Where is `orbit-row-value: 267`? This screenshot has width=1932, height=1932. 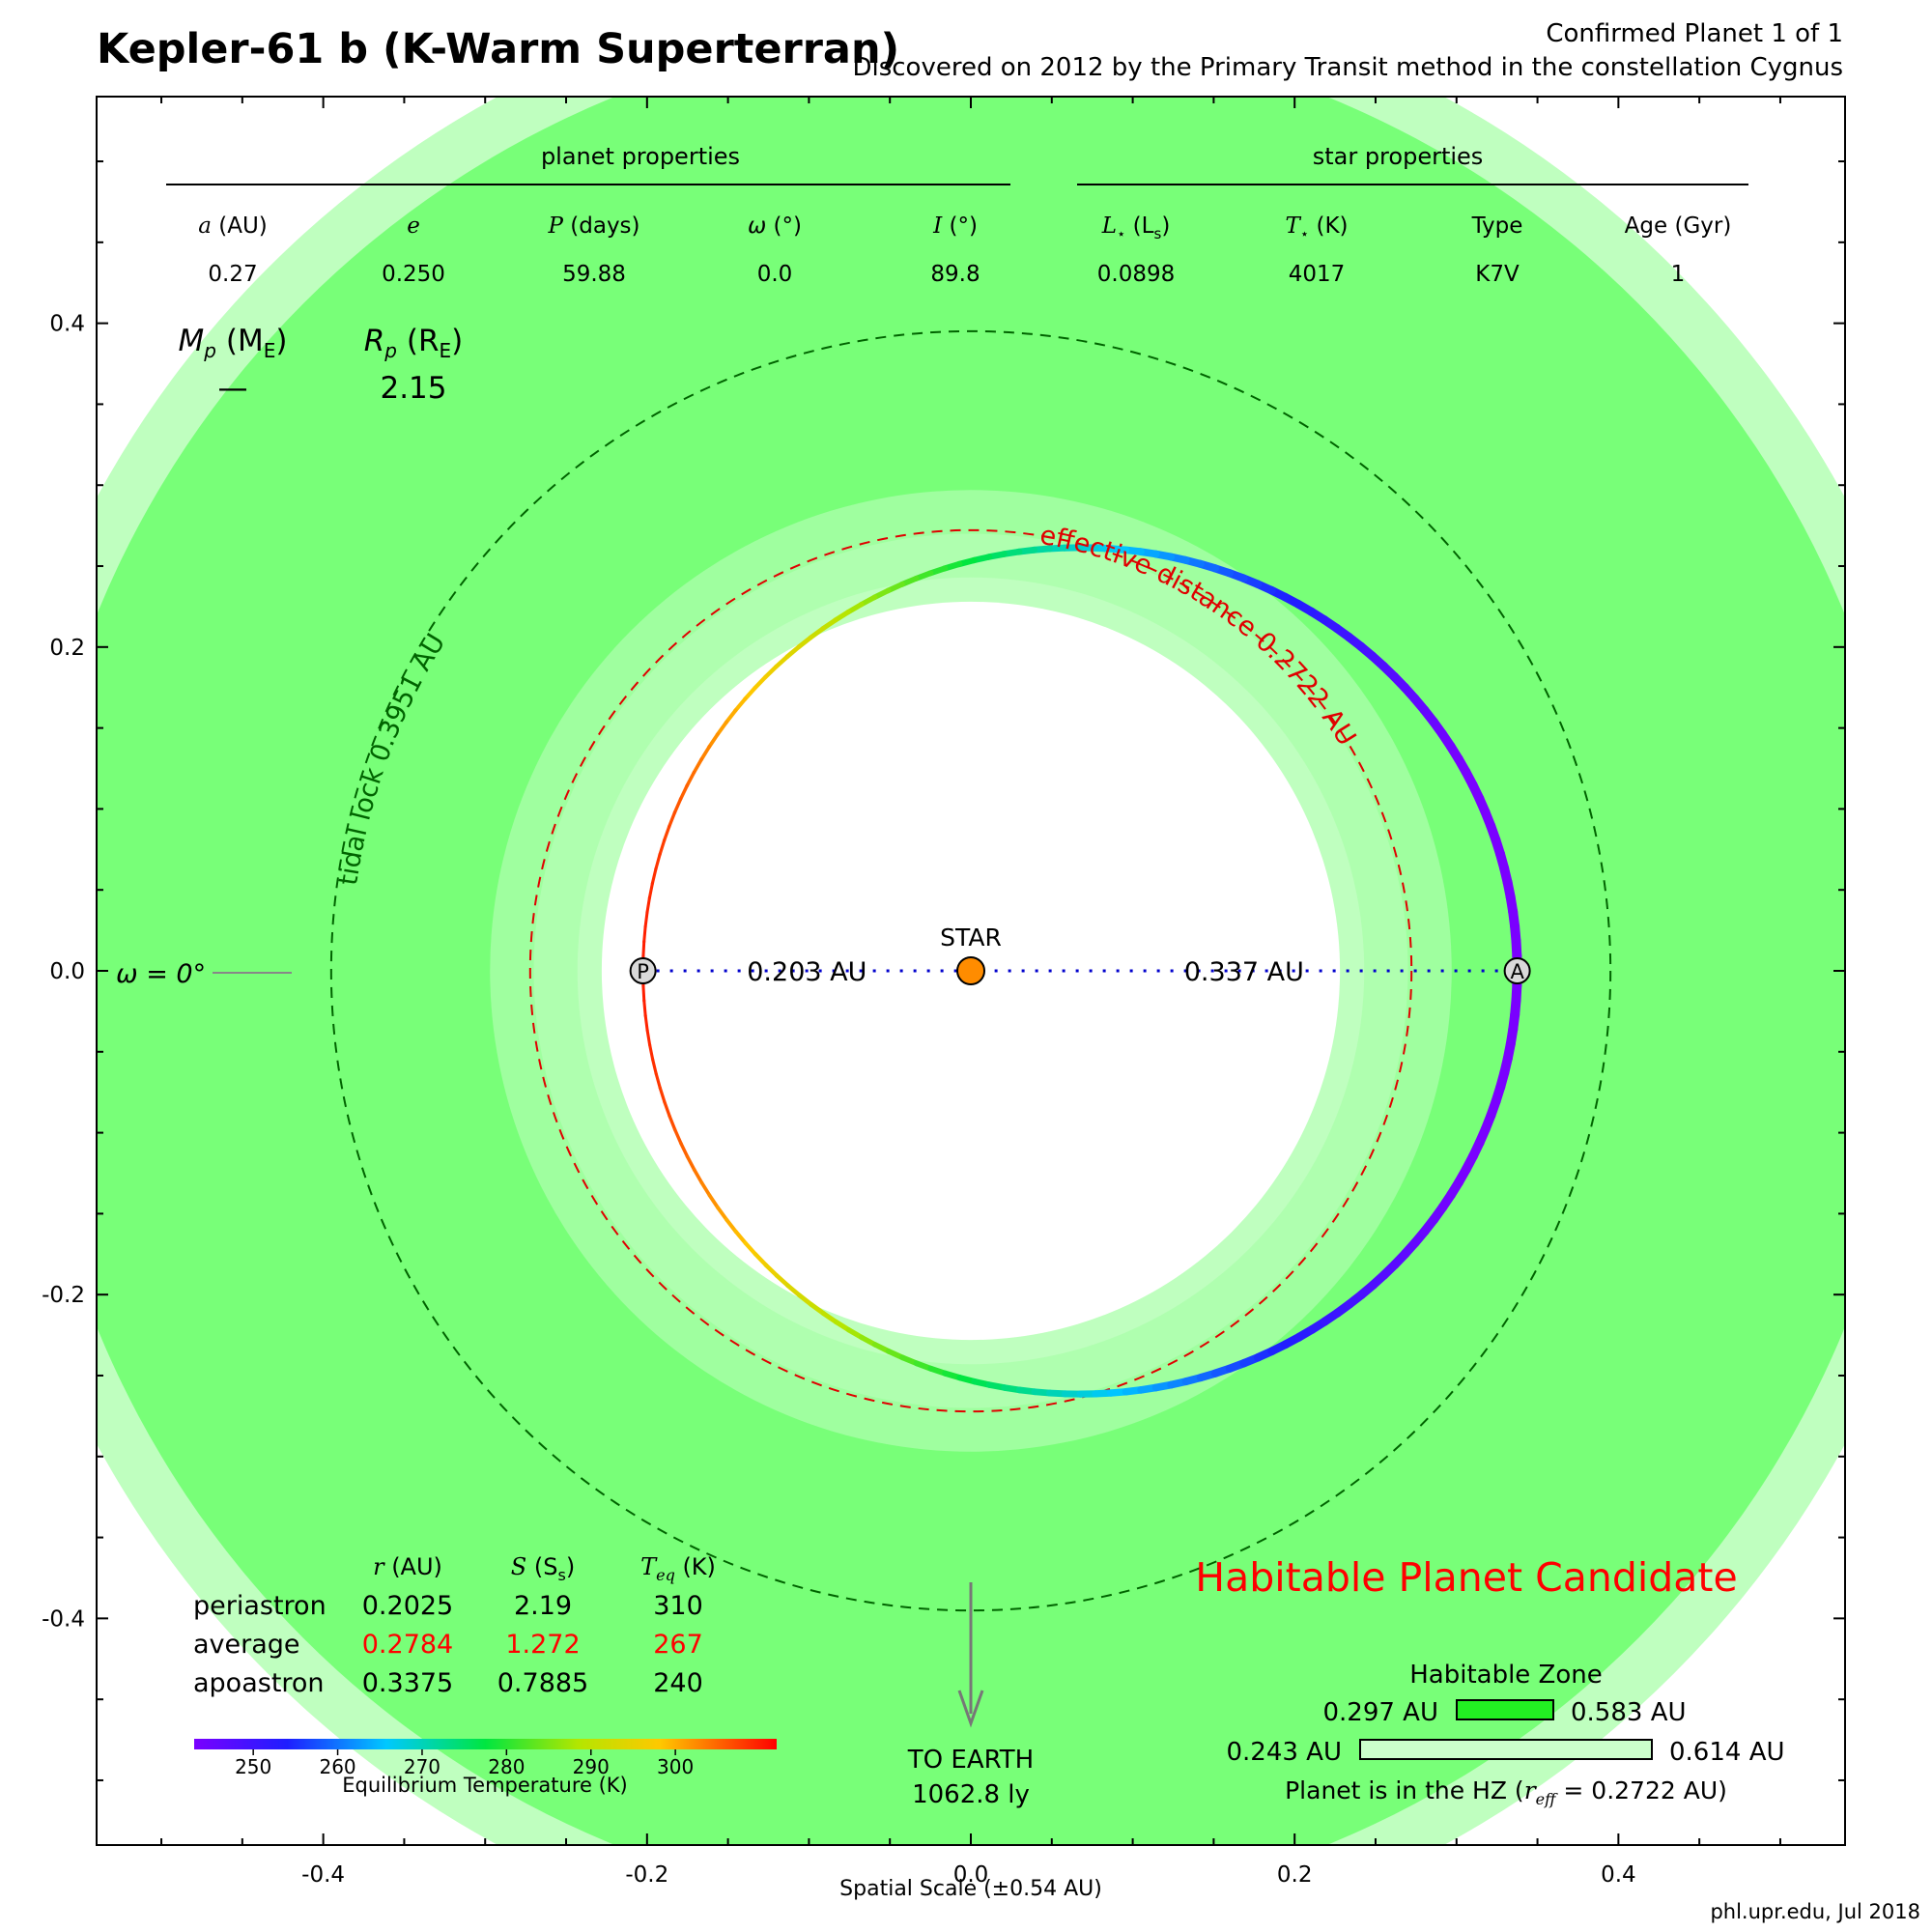
orbit-row-value: 267 is located at coordinates (678, 1645).